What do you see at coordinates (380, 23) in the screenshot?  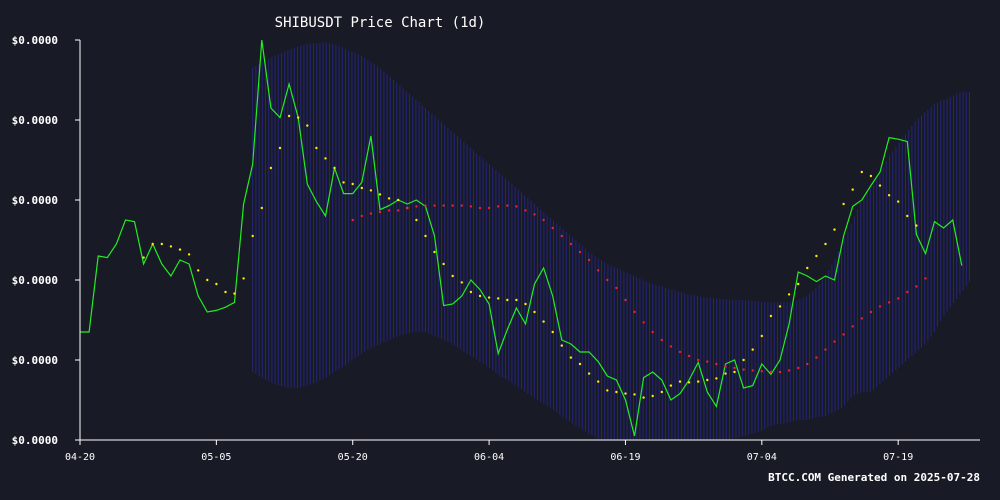 I see `chart-title: SHIBUSDT Price Chart (1d)` at bounding box center [380, 23].